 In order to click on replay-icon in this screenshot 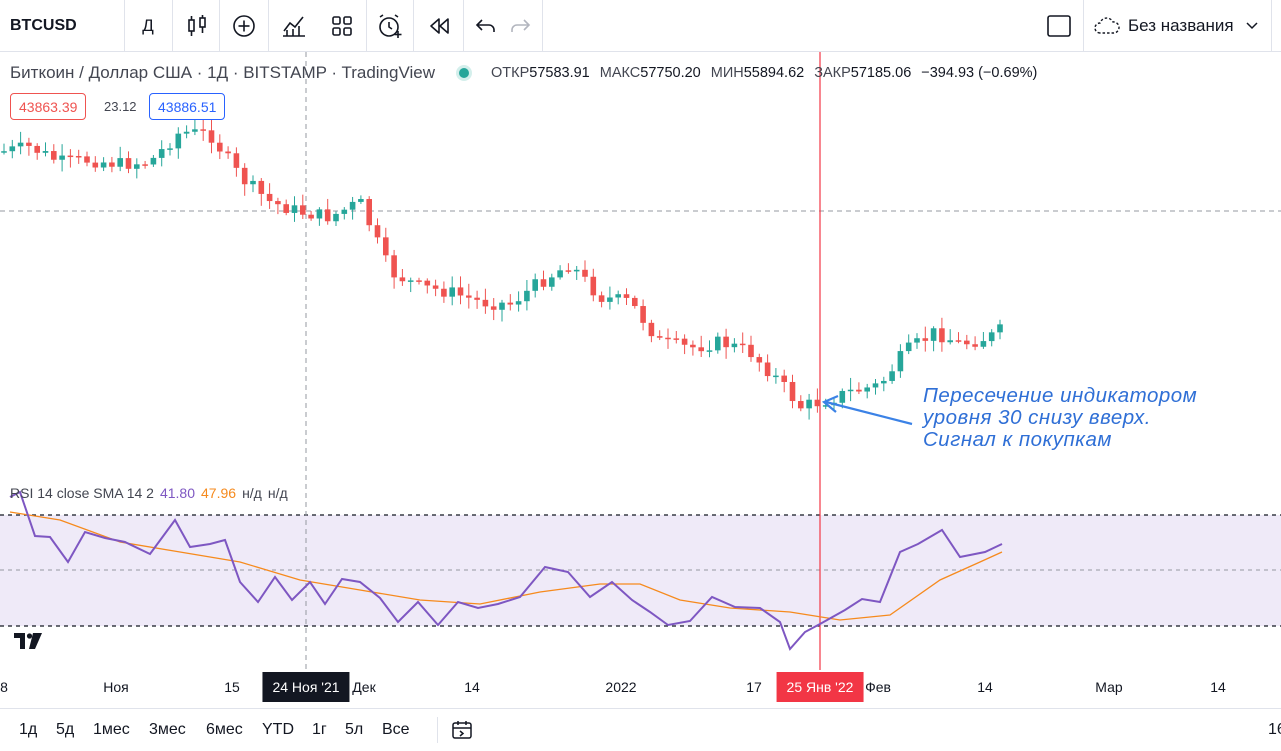, I will do `click(440, 26)`.